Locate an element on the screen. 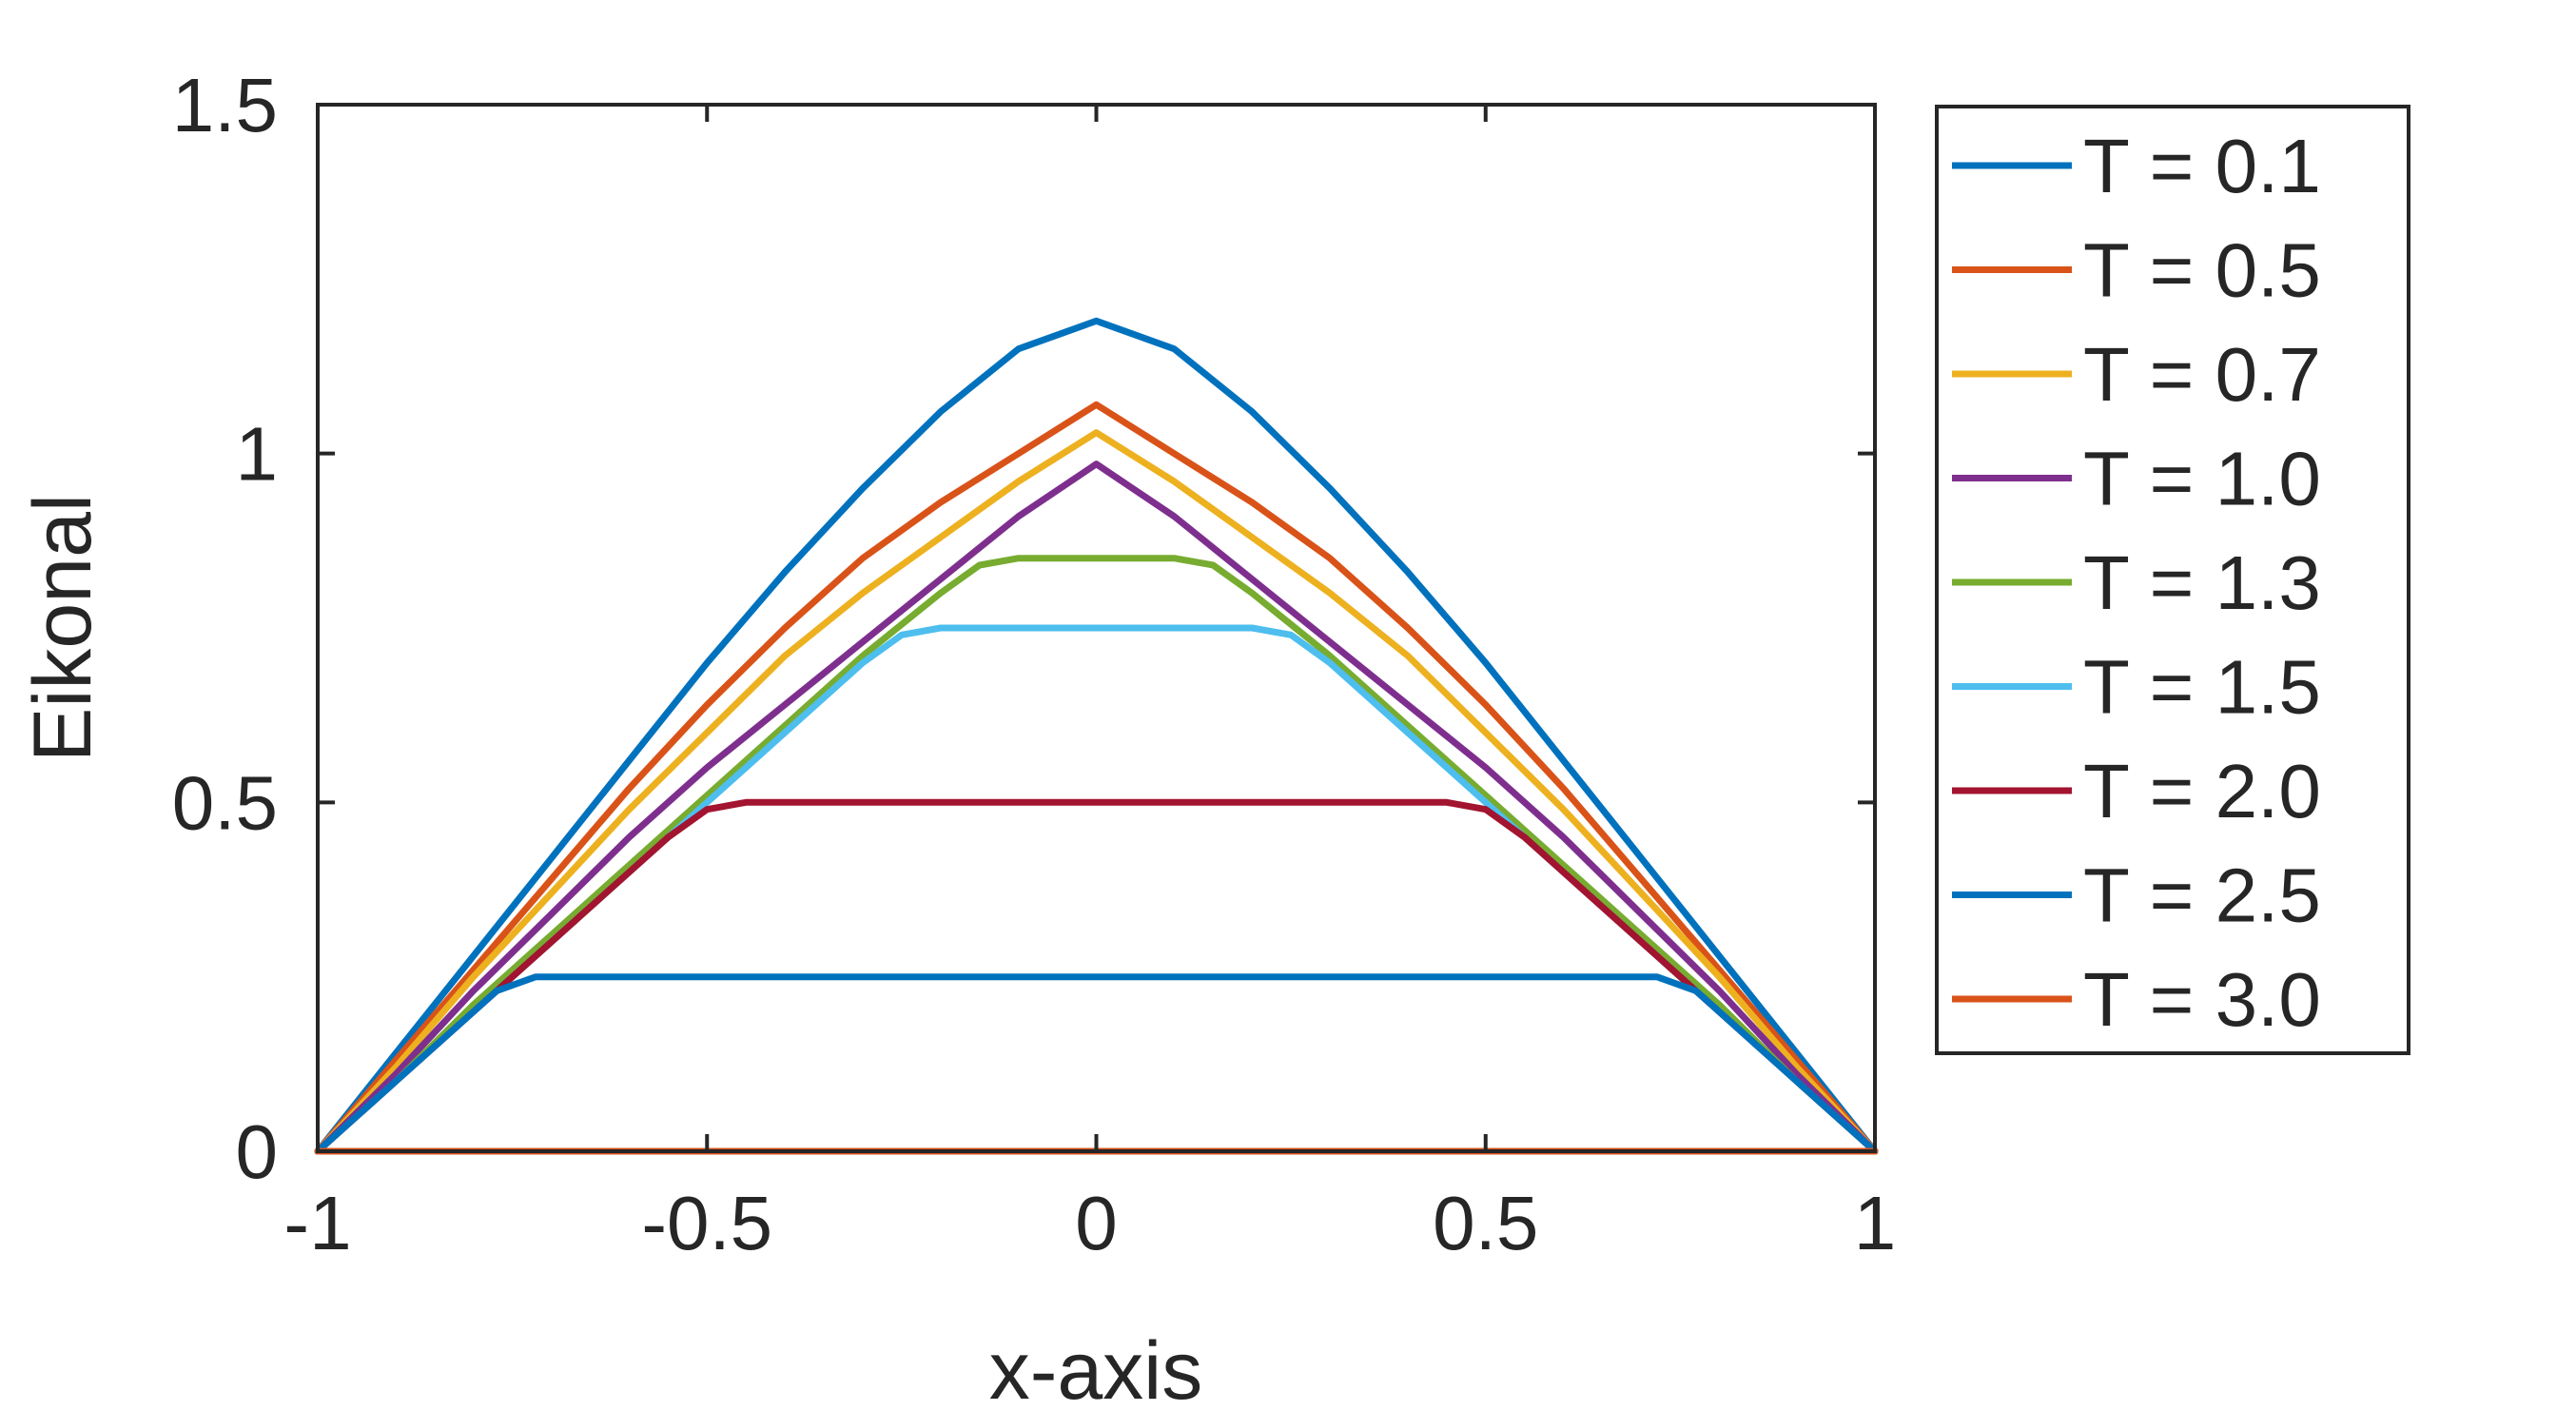 Image resolution: width=2576 pixels, height=1411 pixels. legend-entry-9: T = 3.0 is located at coordinates (2202, 1000).